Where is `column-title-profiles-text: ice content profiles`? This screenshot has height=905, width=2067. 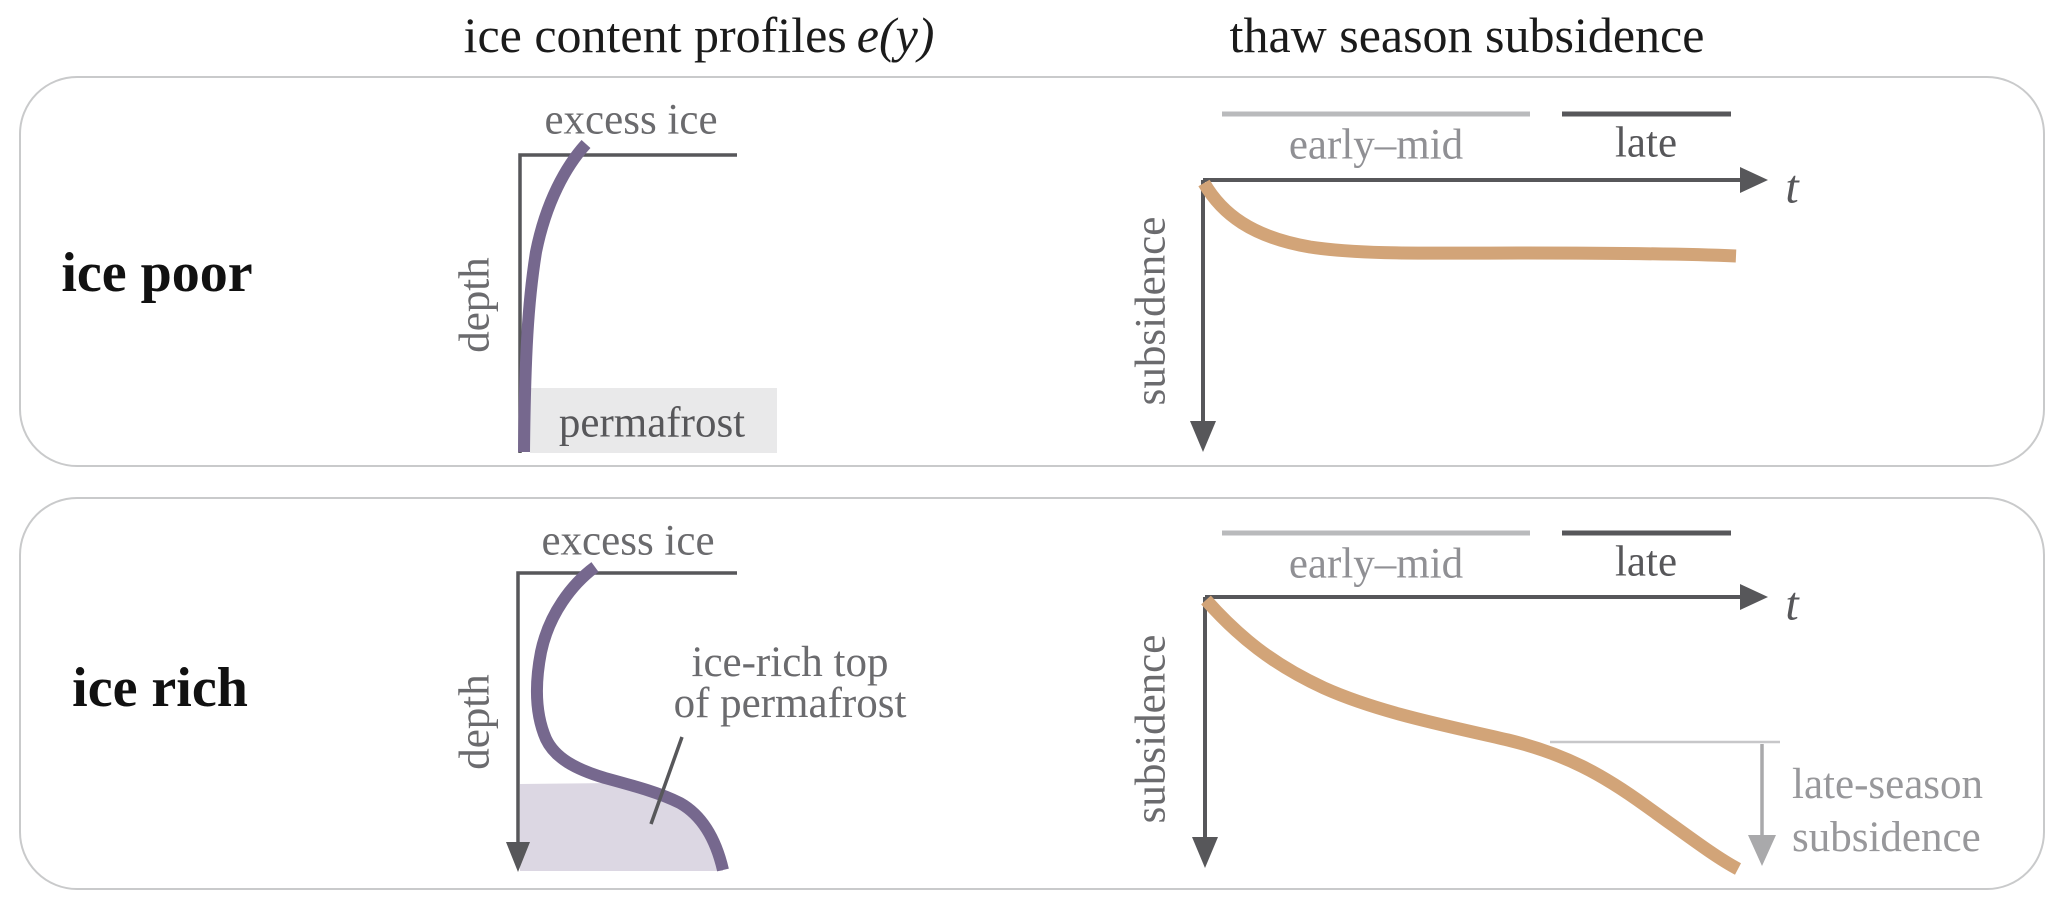
column-title-profiles-text: ice content profiles is located at coordinates (655, 35).